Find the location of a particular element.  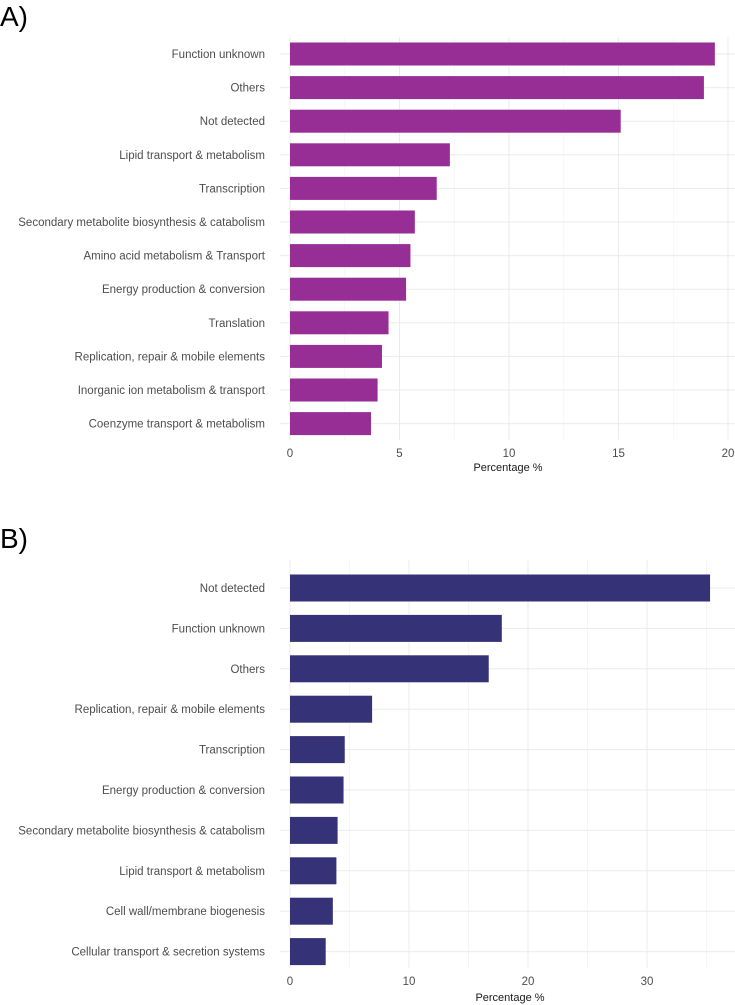

tick-labels-a: 0 5 10 15 20 is located at coordinates (511, 454).